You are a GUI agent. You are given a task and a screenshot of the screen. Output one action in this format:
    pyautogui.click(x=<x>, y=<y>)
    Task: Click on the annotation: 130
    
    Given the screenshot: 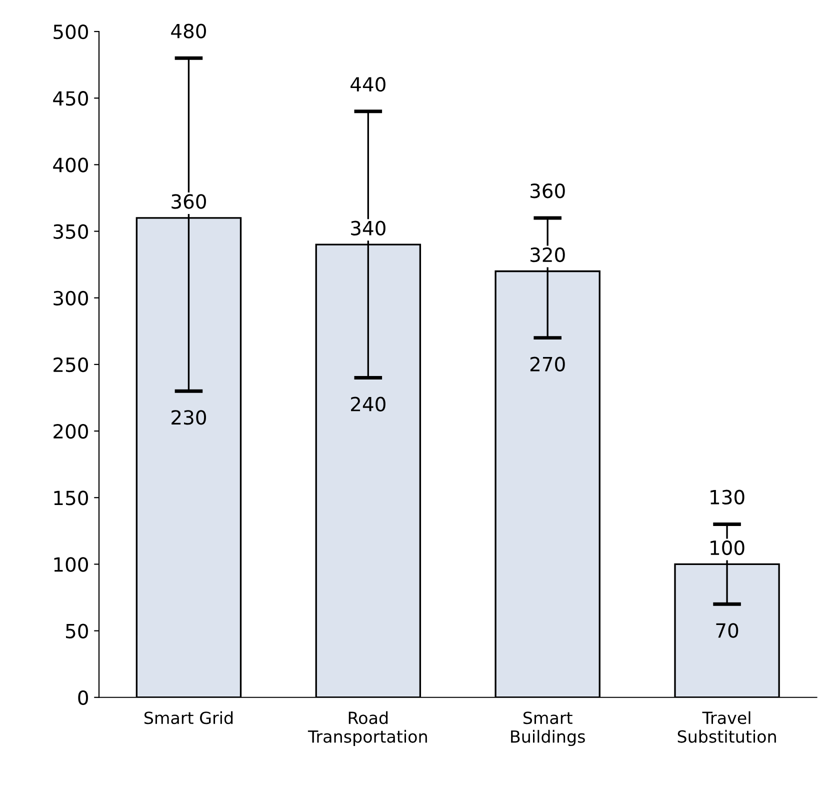 What is the action you would take?
    pyautogui.click(x=727, y=497)
    